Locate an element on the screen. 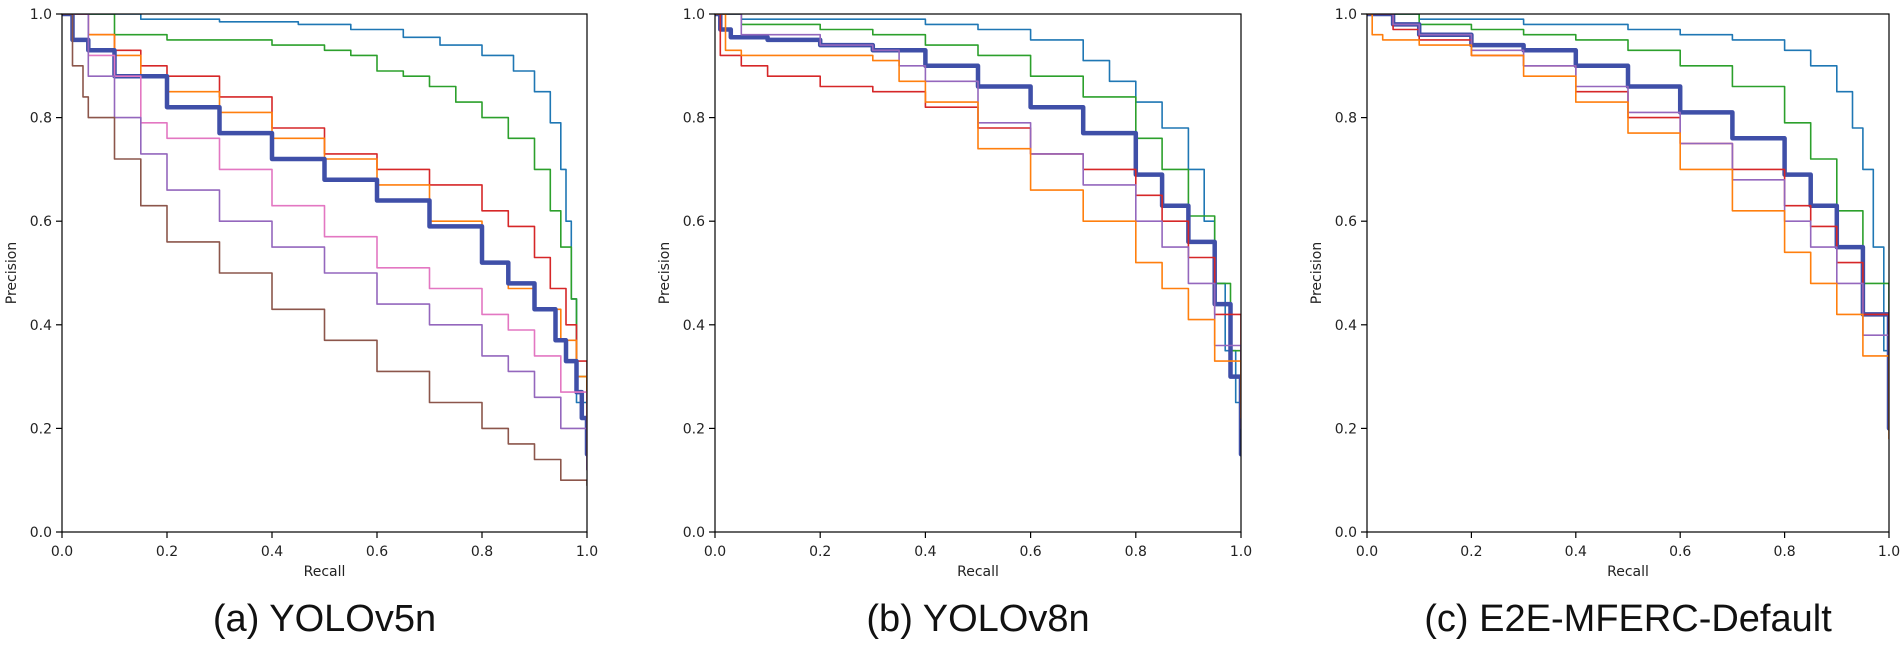 The image size is (1900, 656). subfigure-caption: (b) YOLOv8n is located at coordinates (978, 619).